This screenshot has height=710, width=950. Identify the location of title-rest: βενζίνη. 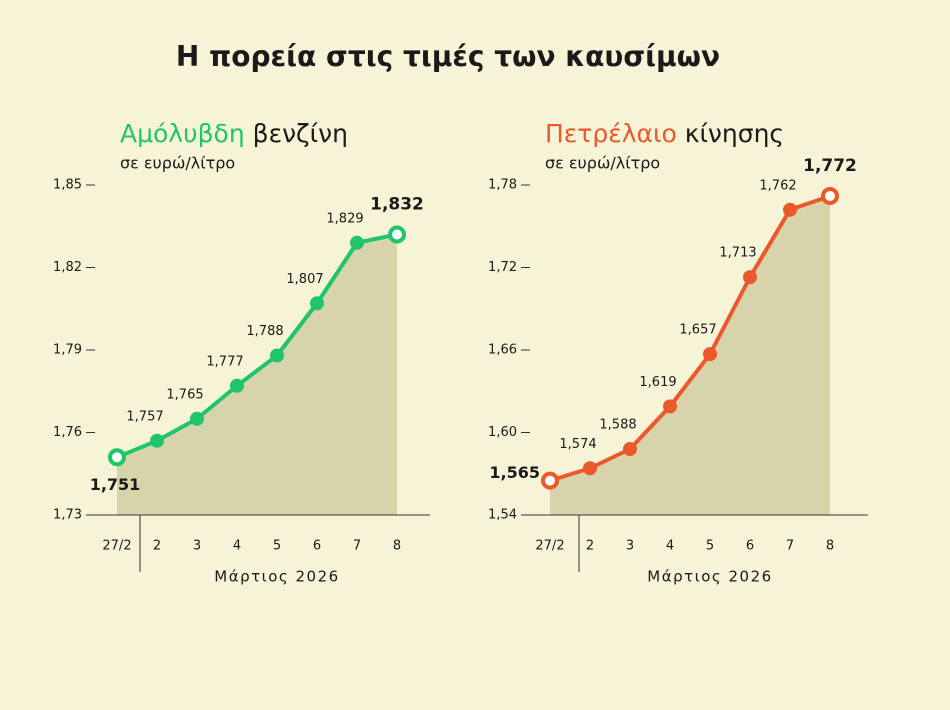
(300, 133).